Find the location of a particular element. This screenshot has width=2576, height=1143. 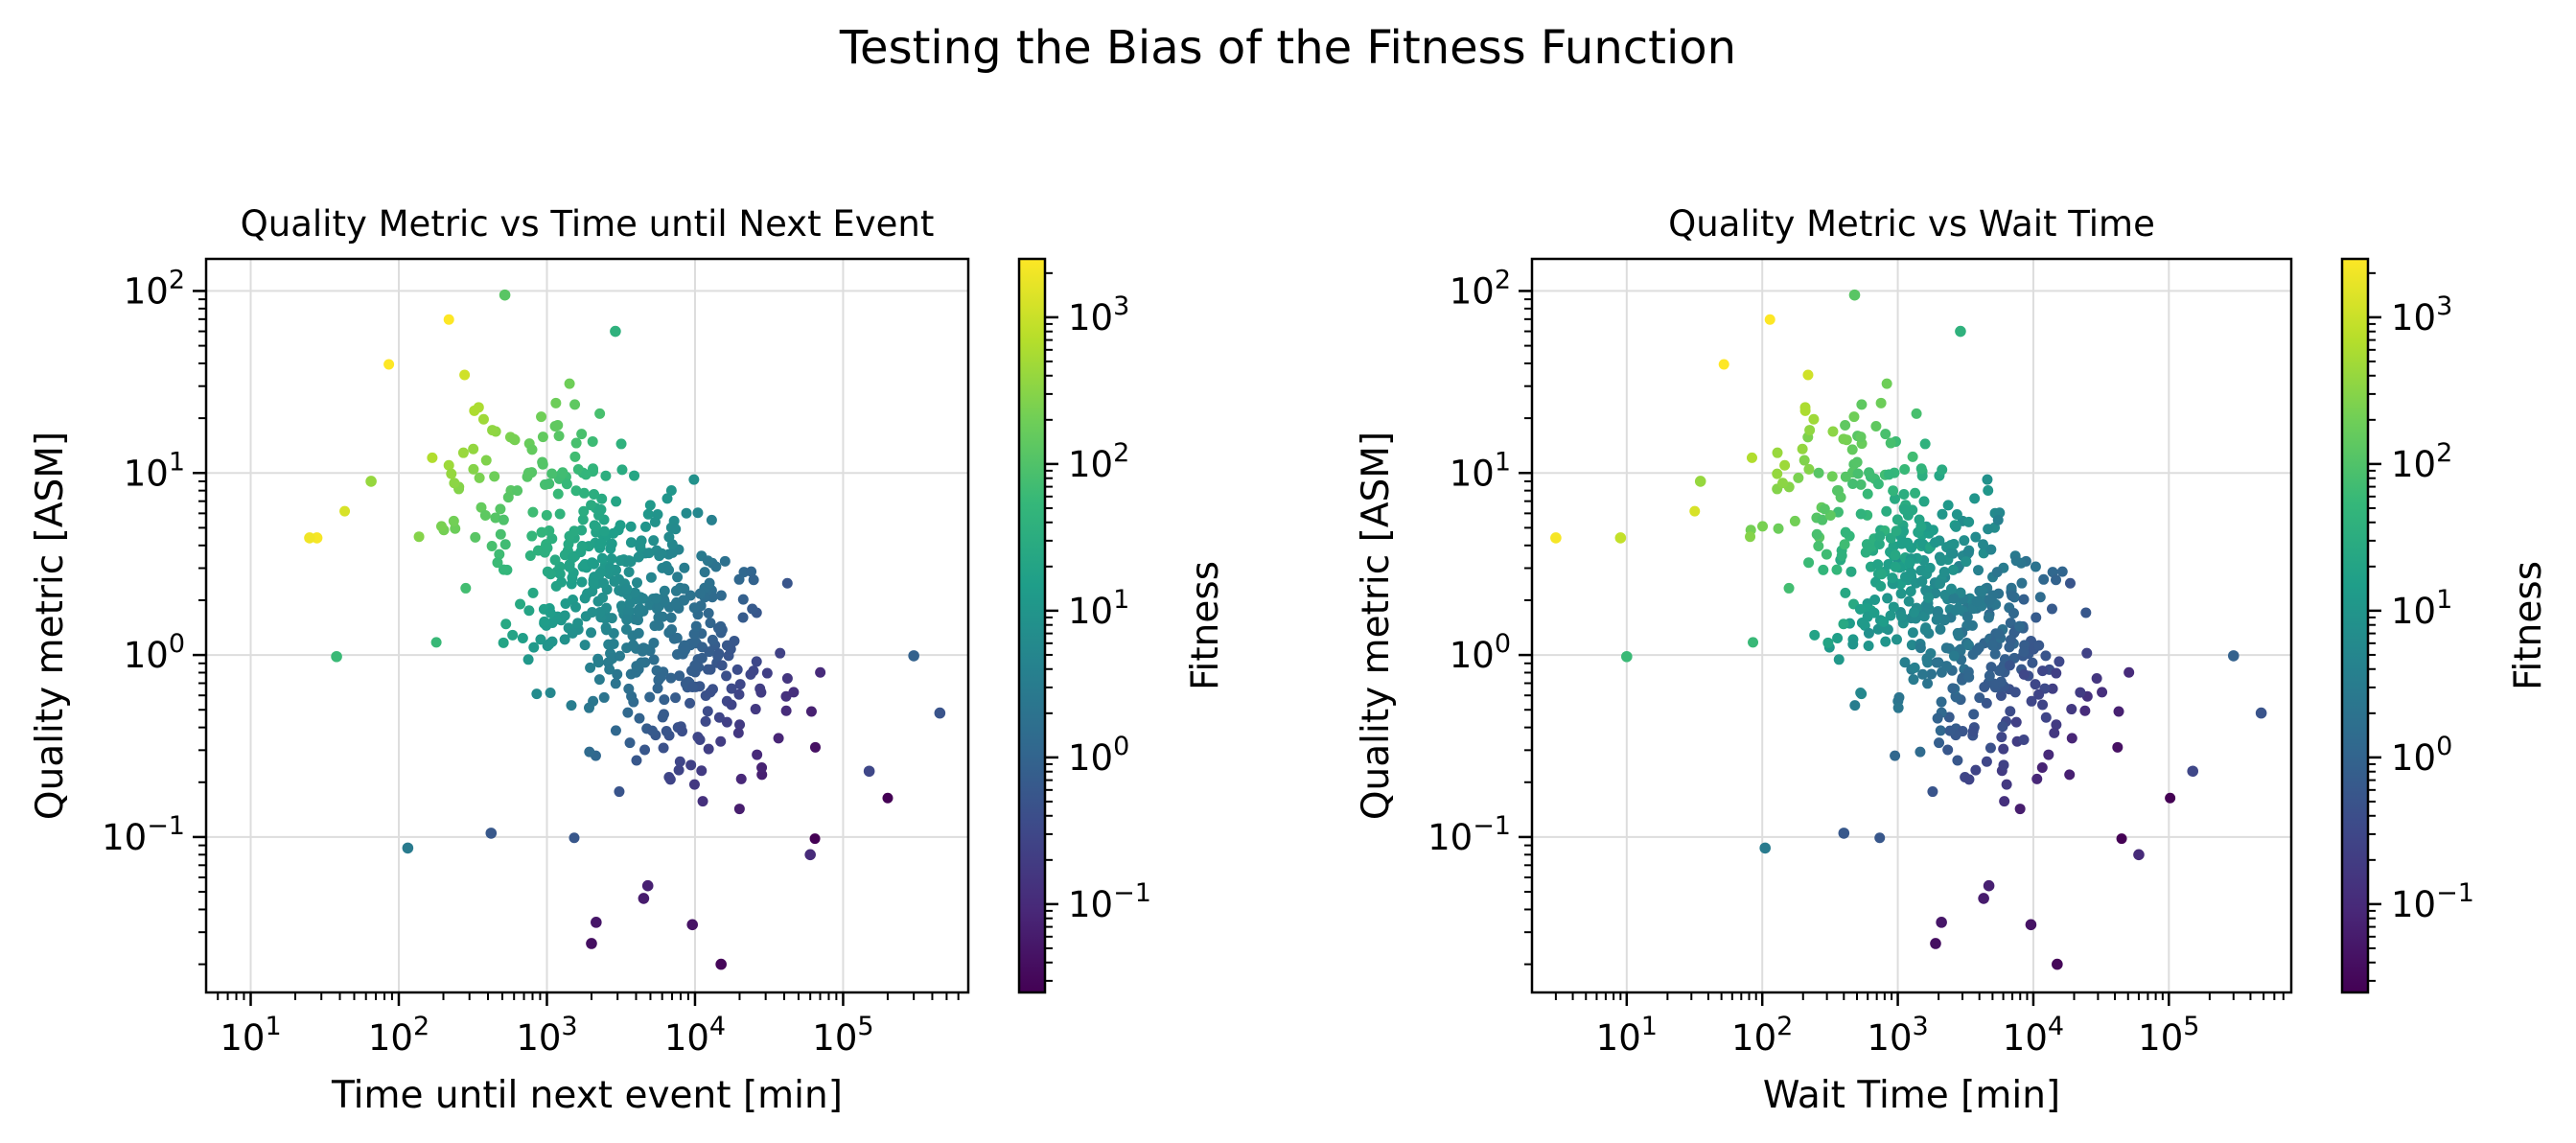

figure-title: Testing the Bias of the Fitness Function is located at coordinates (1288, 48).